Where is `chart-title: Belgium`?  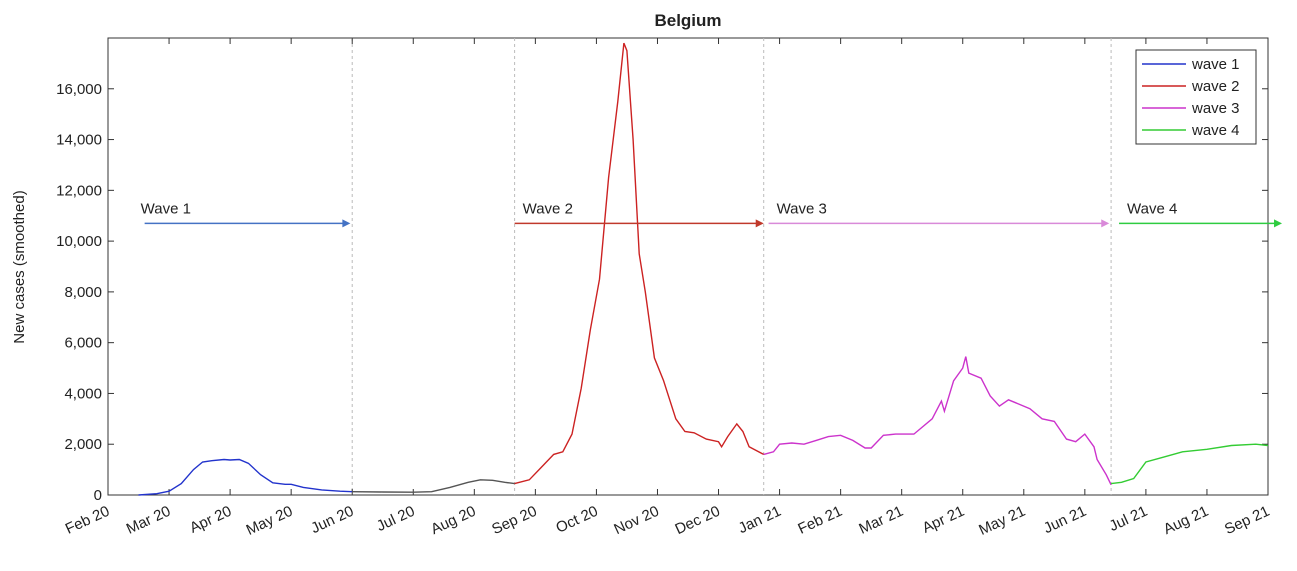
chart-title: Belgium is located at coordinates (687, 20).